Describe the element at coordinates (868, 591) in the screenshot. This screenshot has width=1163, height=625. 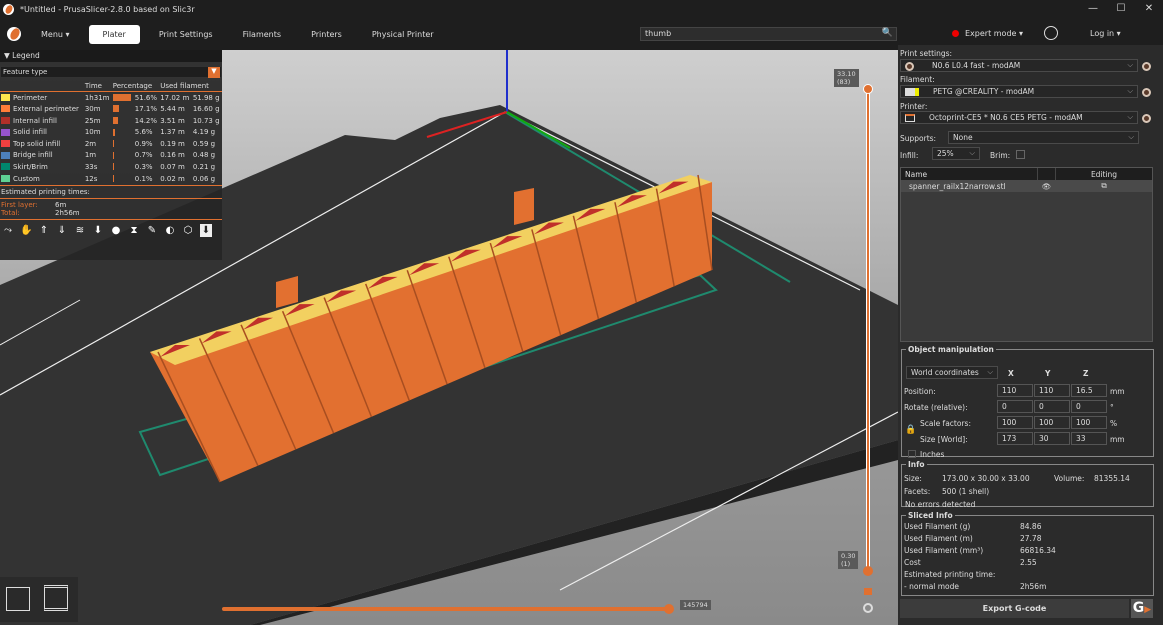
I see `lock-icon` at that location.